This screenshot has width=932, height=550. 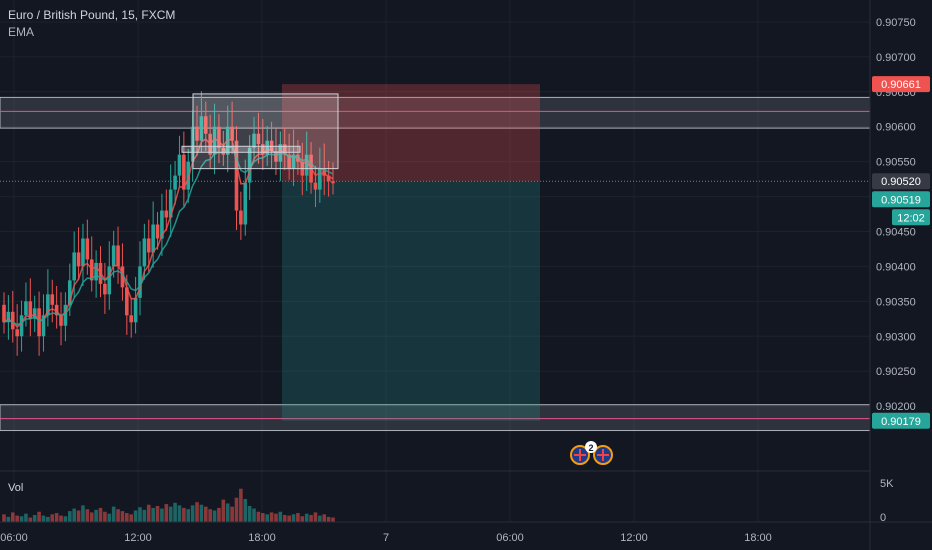 What do you see at coordinates (887, 484) in the screenshot?
I see `volume-tick-5k: 5K` at bounding box center [887, 484].